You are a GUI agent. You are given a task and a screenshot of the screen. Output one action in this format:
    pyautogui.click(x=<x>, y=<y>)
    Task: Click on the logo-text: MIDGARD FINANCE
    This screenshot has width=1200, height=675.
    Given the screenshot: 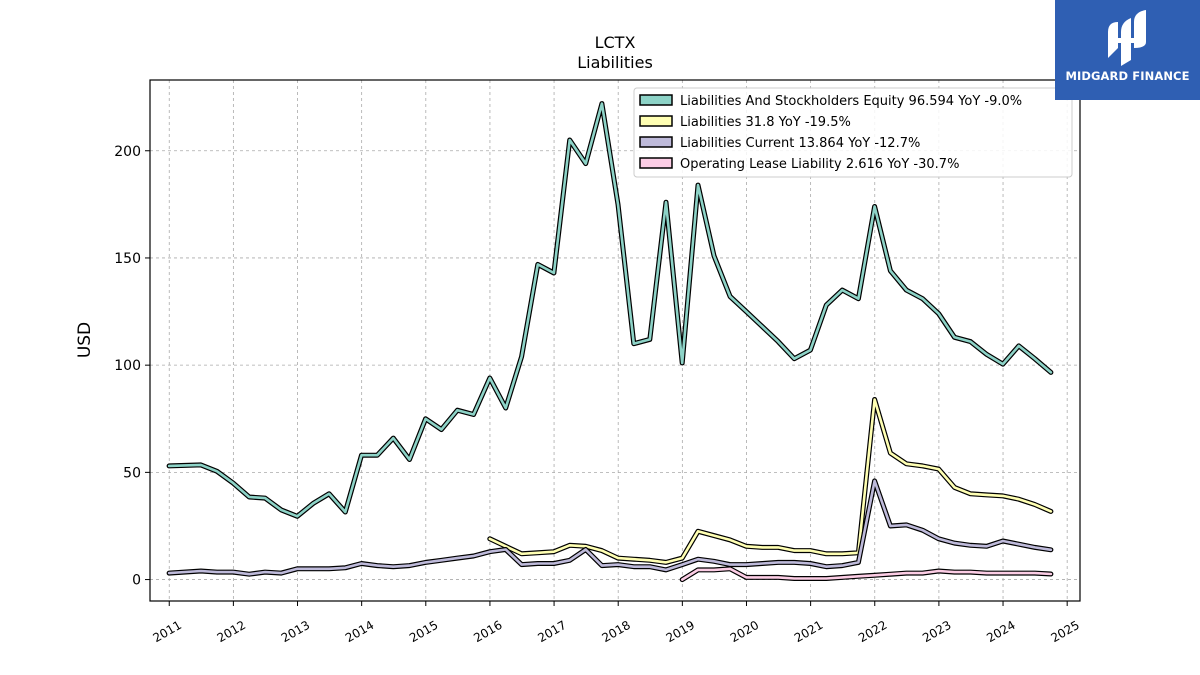 What is the action you would take?
    pyautogui.click(x=1127, y=76)
    